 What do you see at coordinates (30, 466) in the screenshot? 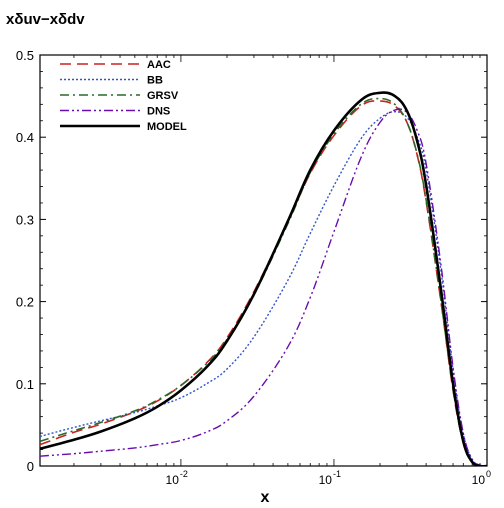
I see `y-tick-label: 0` at bounding box center [30, 466].